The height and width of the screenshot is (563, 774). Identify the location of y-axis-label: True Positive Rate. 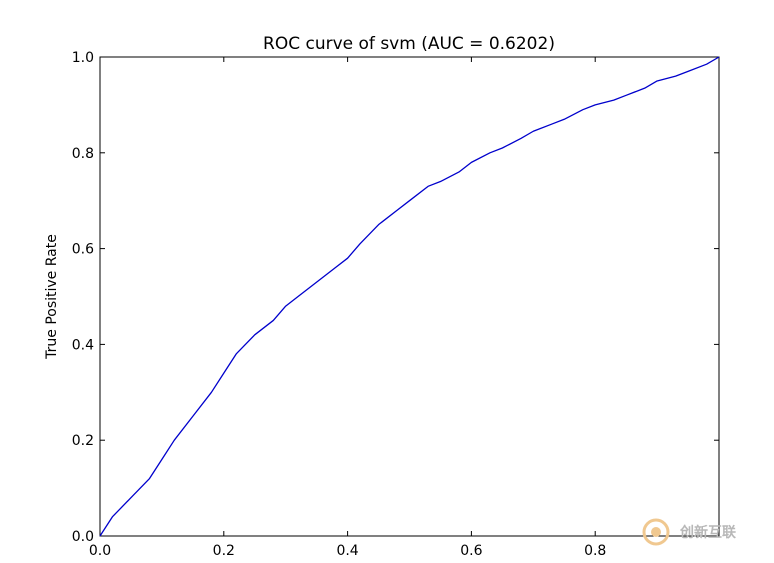
(52, 297).